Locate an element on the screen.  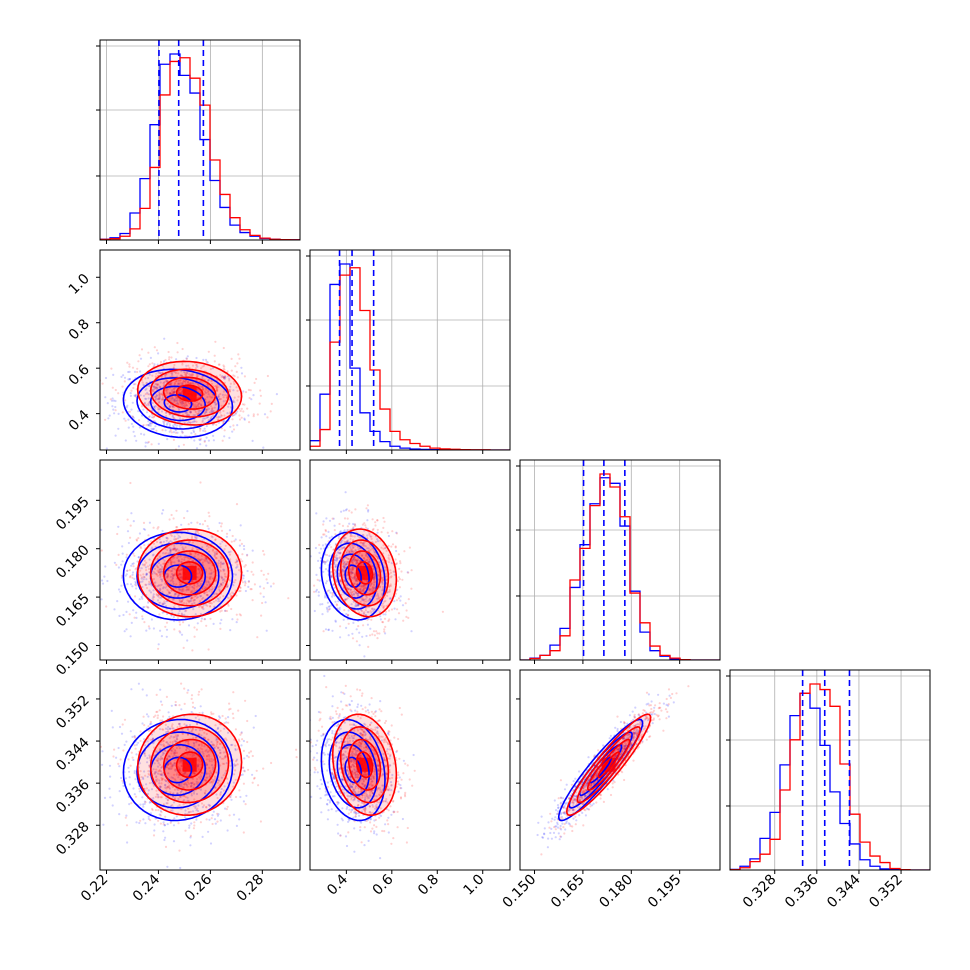
contour-red is located at coordinates (189, 573).